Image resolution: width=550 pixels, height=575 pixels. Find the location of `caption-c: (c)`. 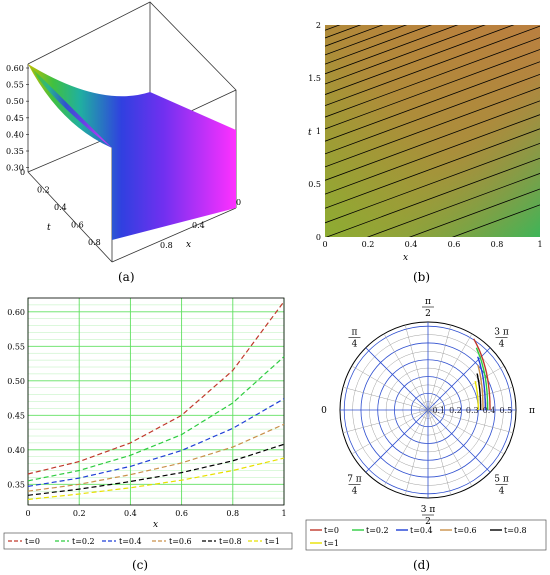

caption-c: (c) is located at coordinates (140, 565).